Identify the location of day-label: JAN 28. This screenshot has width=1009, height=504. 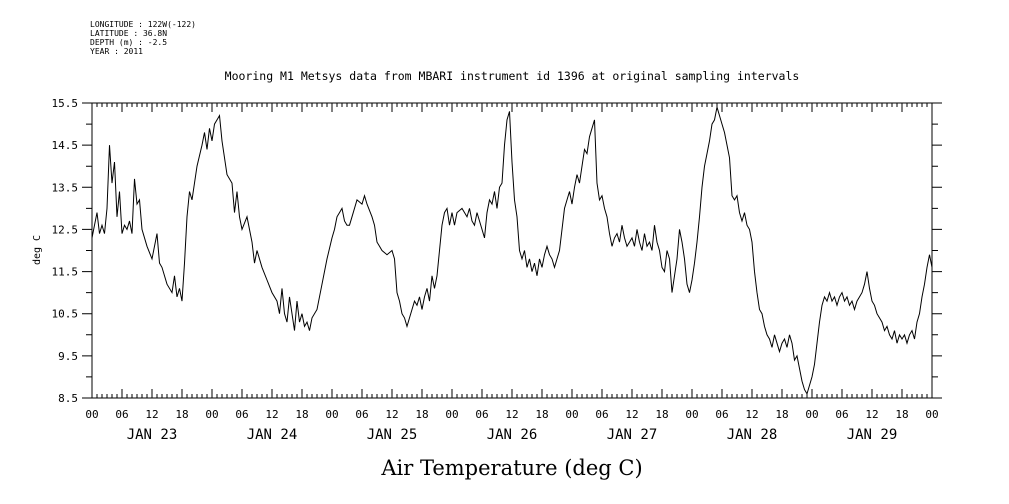
(752, 435).